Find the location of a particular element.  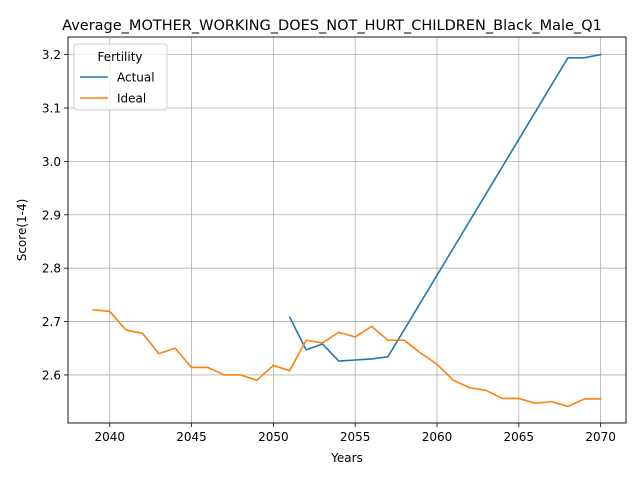

legend-box is located at coordinates (120, 77).